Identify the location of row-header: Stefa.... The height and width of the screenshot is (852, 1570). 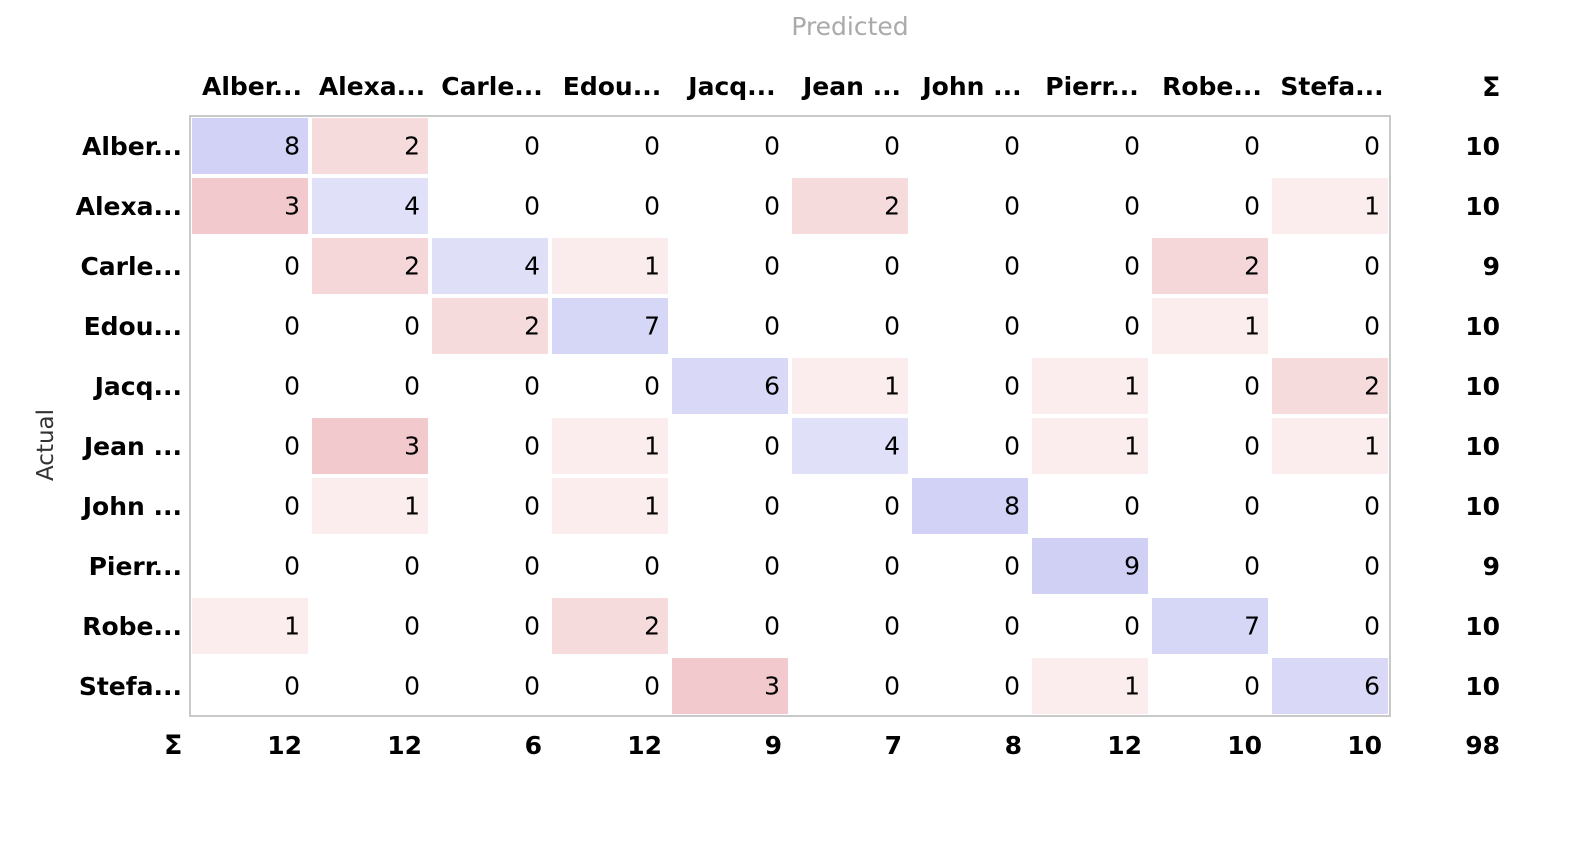
(130, 686).